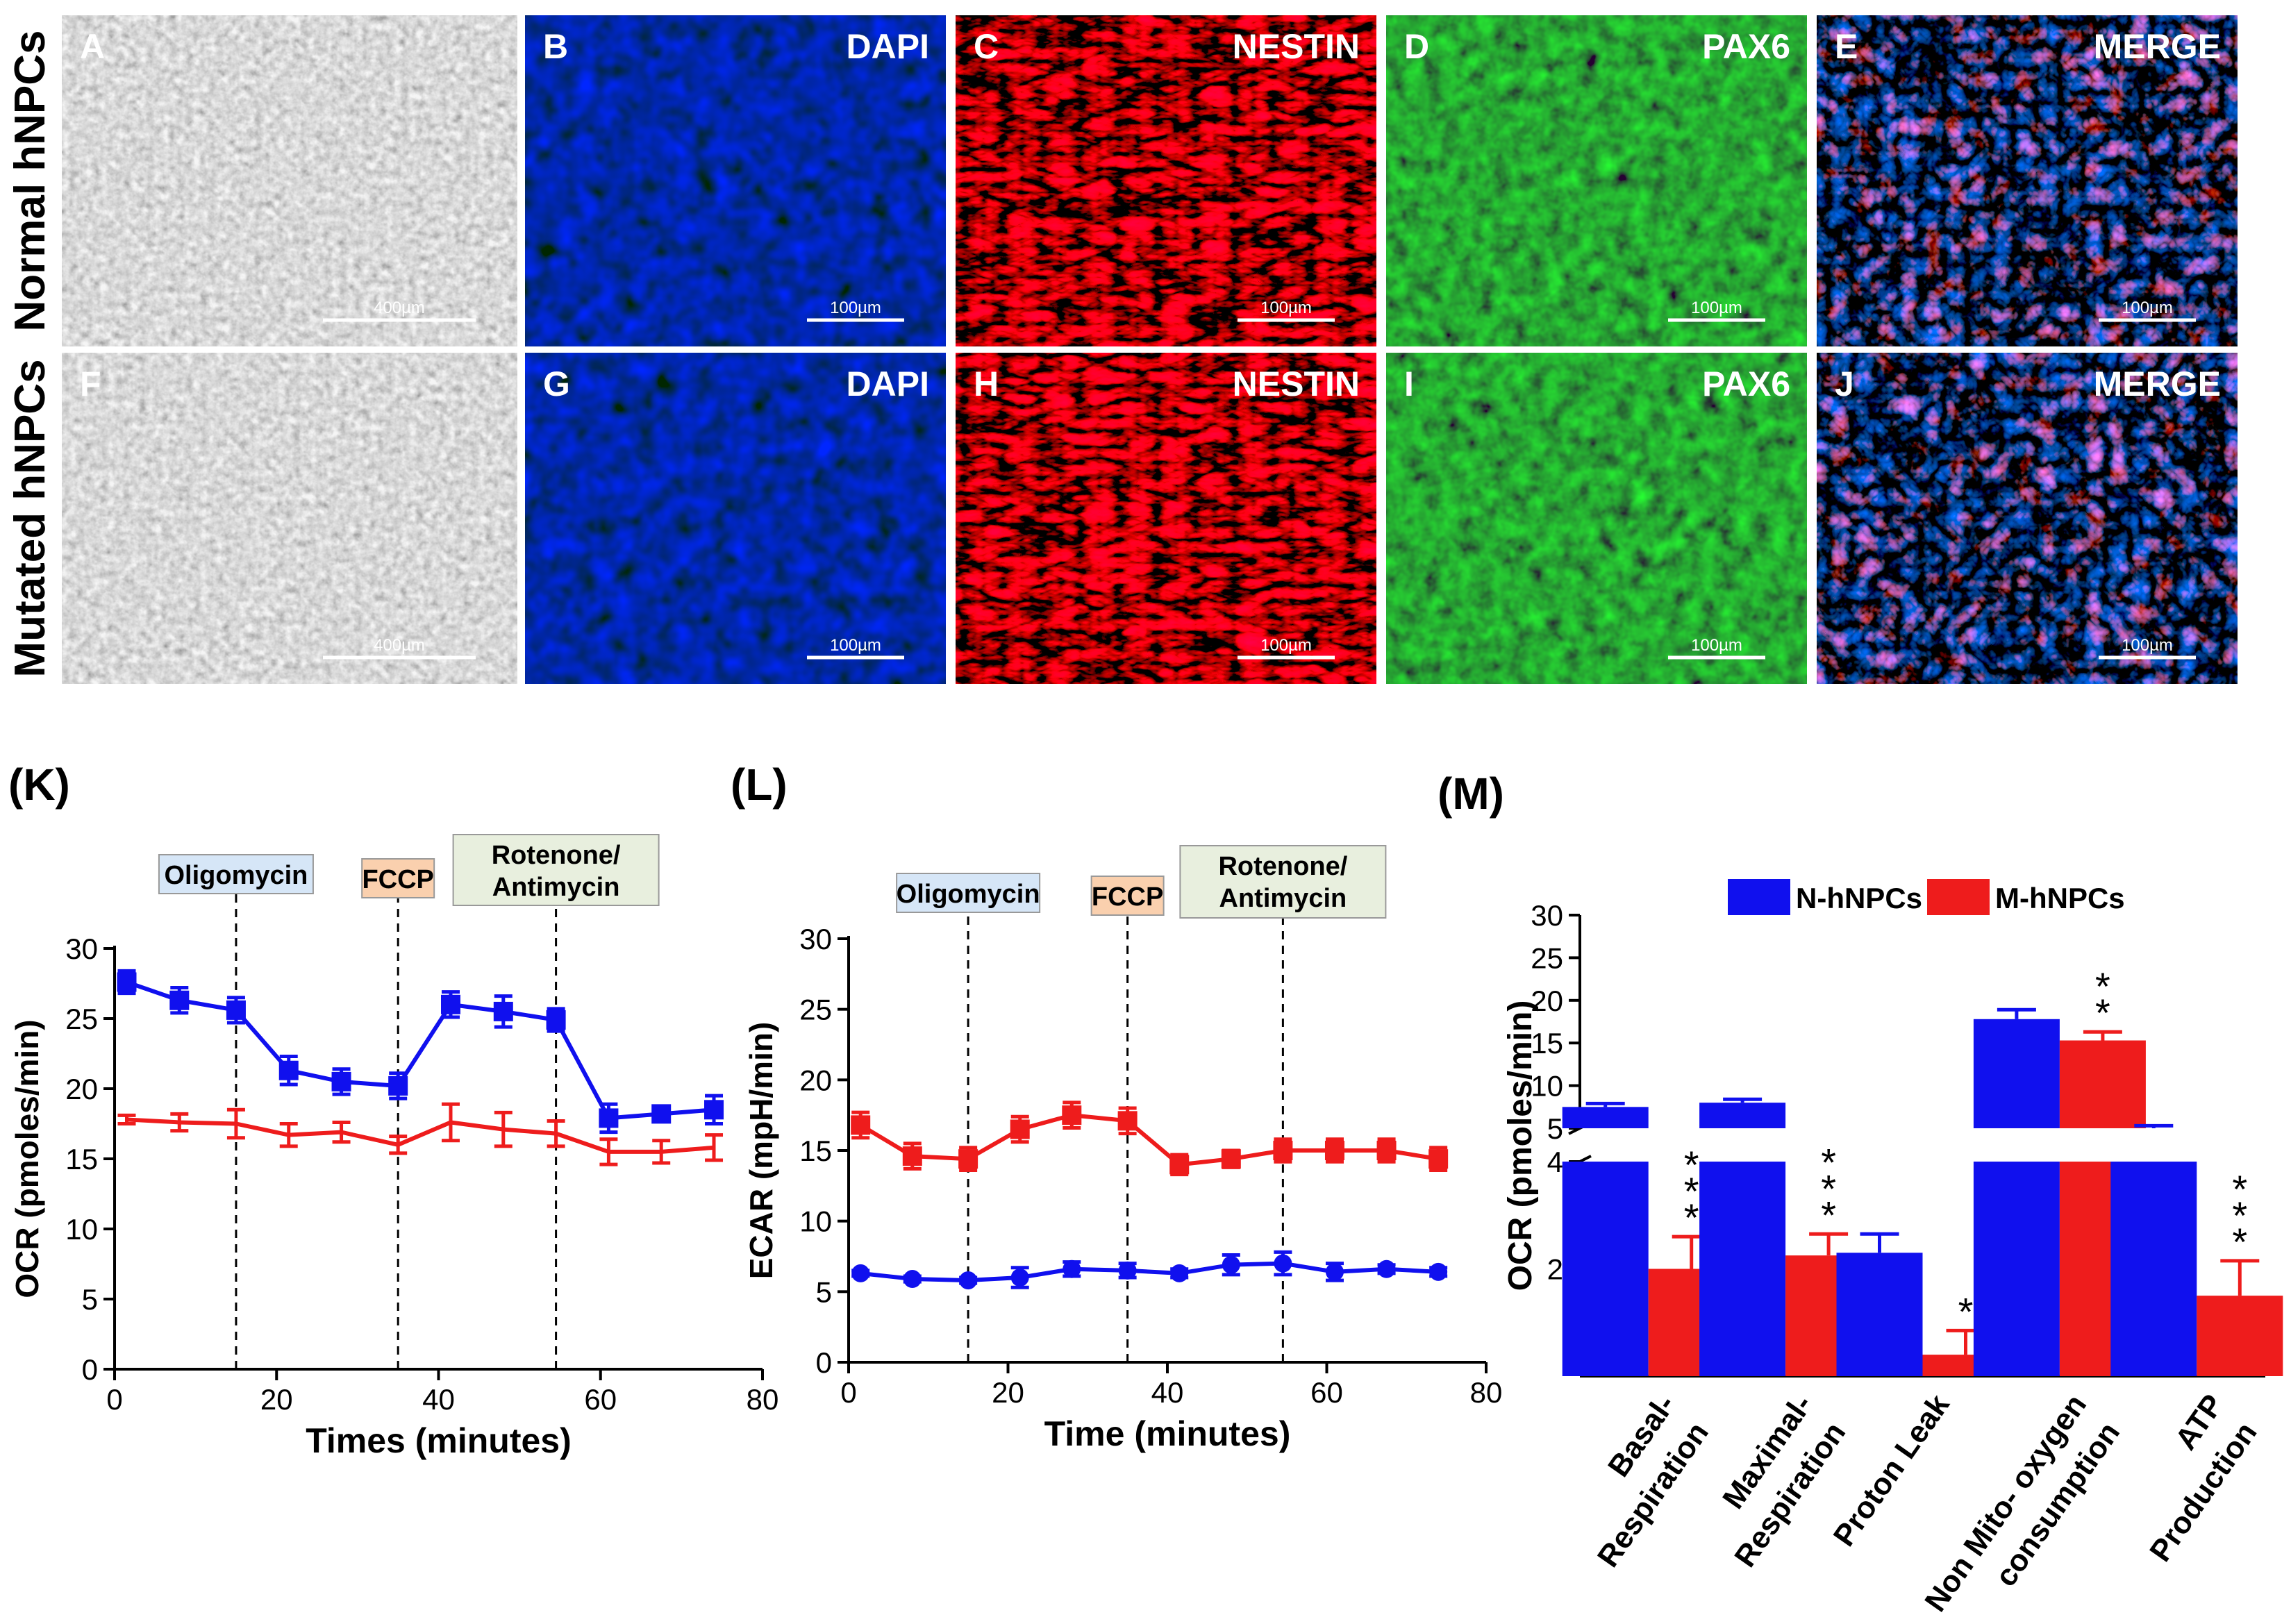 This screenshot has height=1624, width=2291. What do you see at coordinates (1283, 899) in the screenshot?
I see `injection-label: Antimycin` at bounding box center [1283, 899].